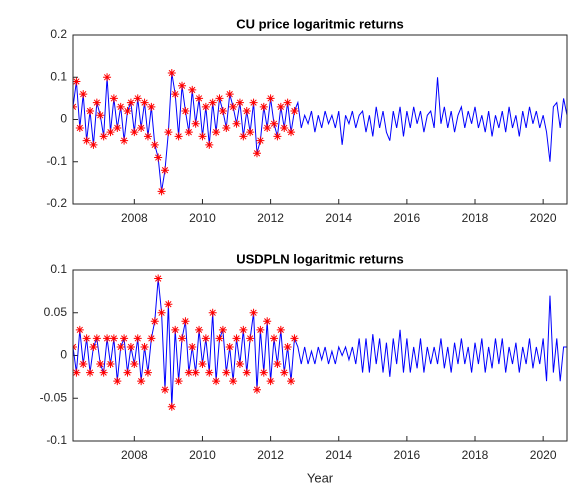 This screenshot has height=489, width=570. I want to click on y-tick-label: 0.1, so click(58, 269).